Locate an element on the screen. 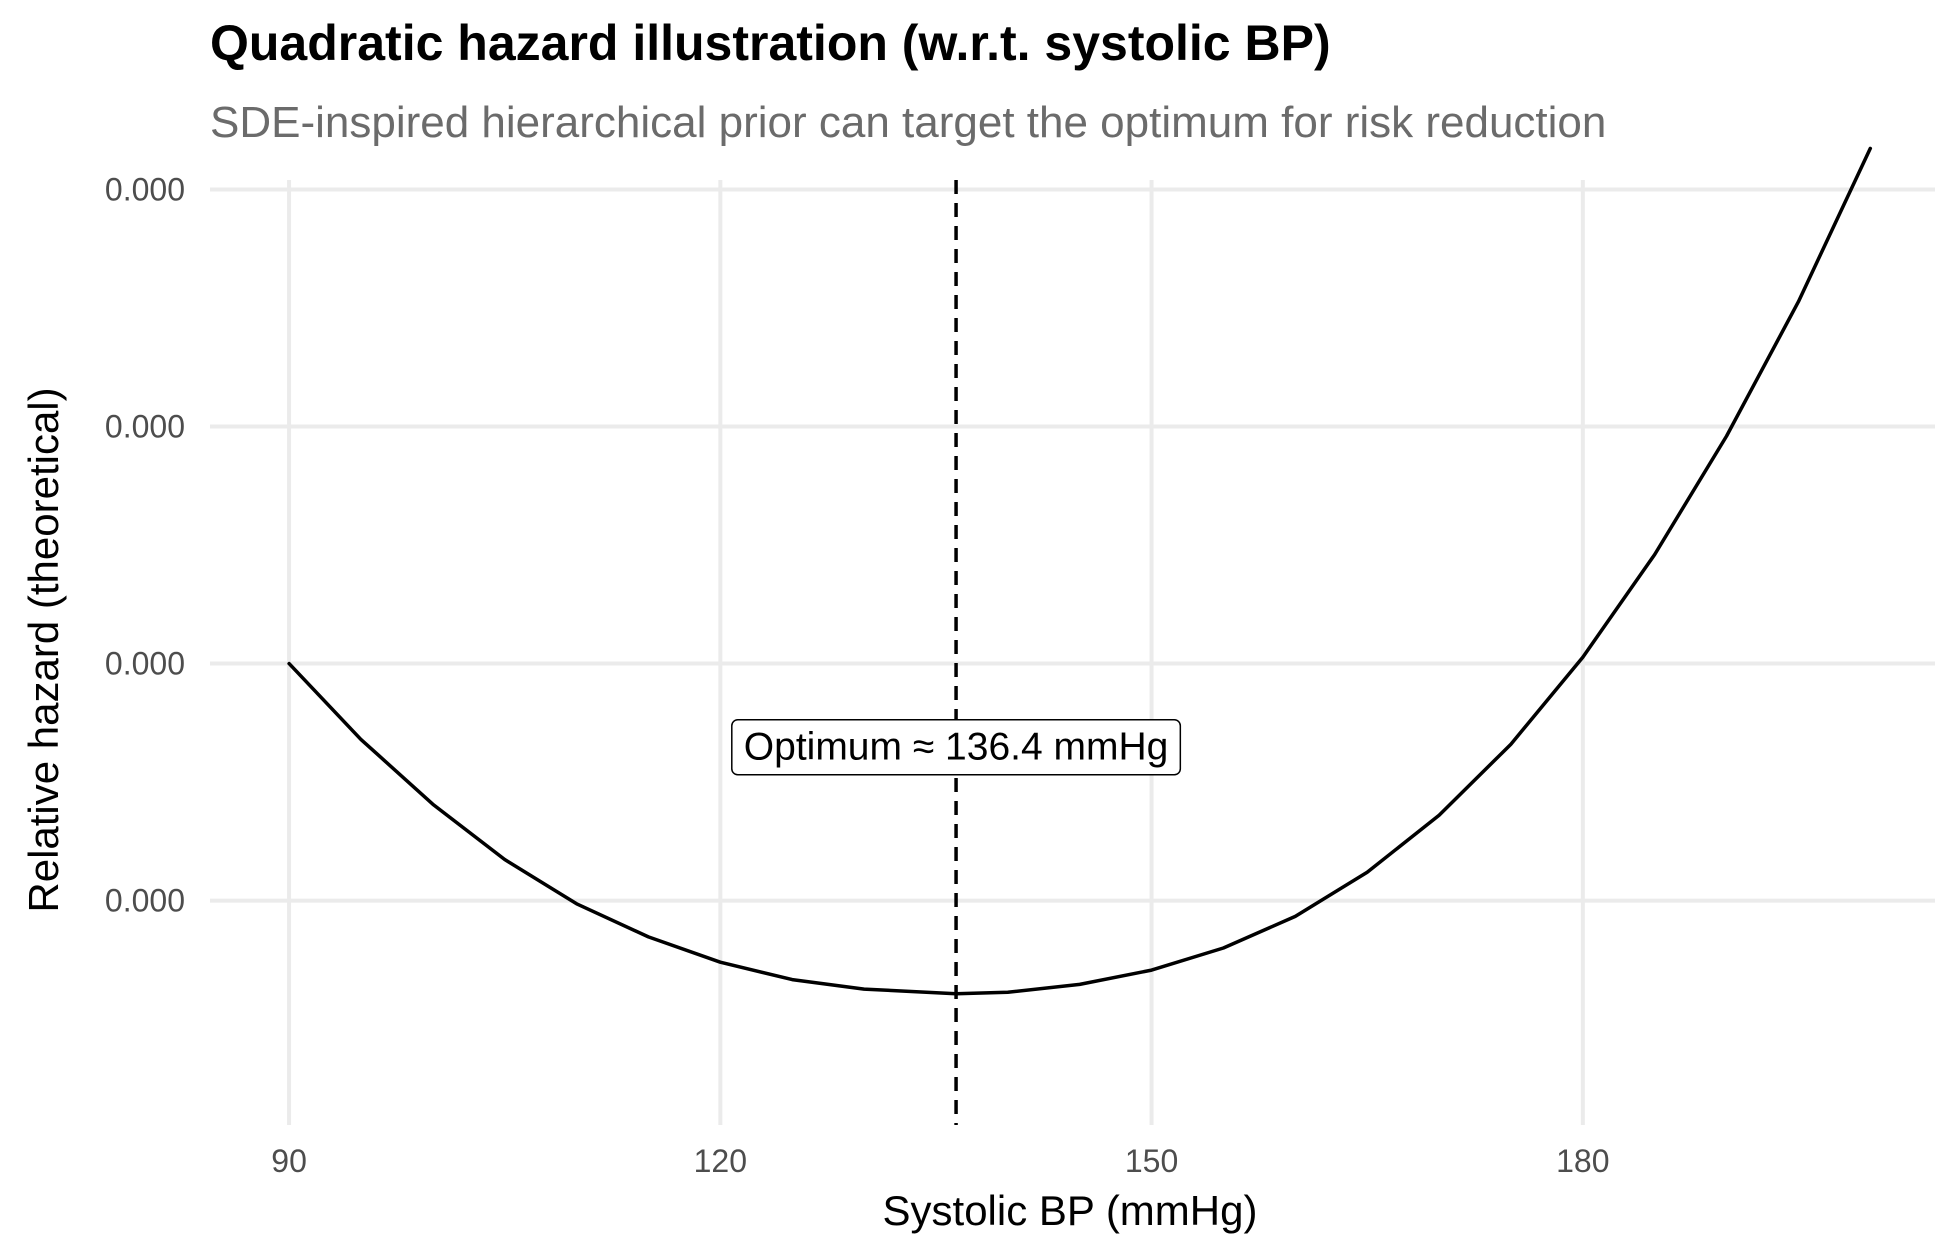 This screenshot has height=1260, width=1950. annotation-label: Optimum ≈ 136.4 mmHg is located at coordinates (956, 747).